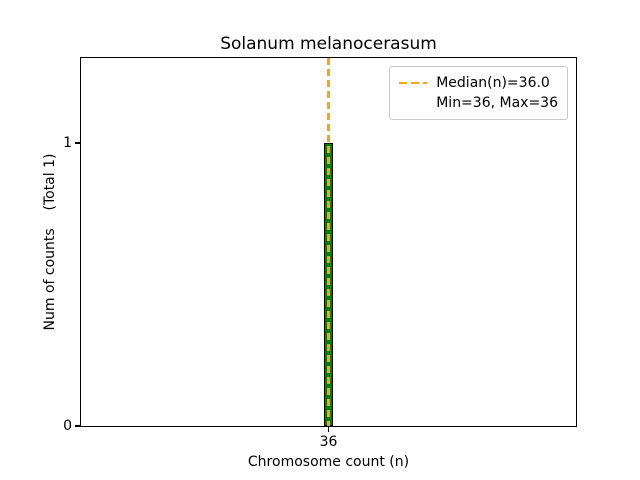 Image resolution: width=640 pixels, height=480 pixels. Describe the element at coordinates (67, 426) in the screenshot. I see `y-tick-label: 0` at that location.